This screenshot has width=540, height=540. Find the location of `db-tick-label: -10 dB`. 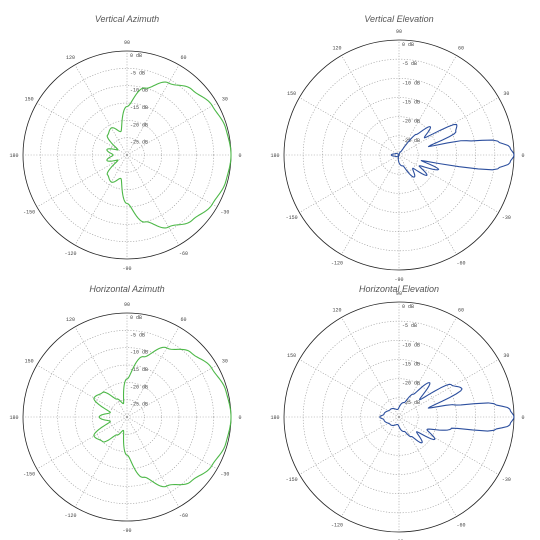

db-tick-label: -10 dB is located at coordinates (411, 345).